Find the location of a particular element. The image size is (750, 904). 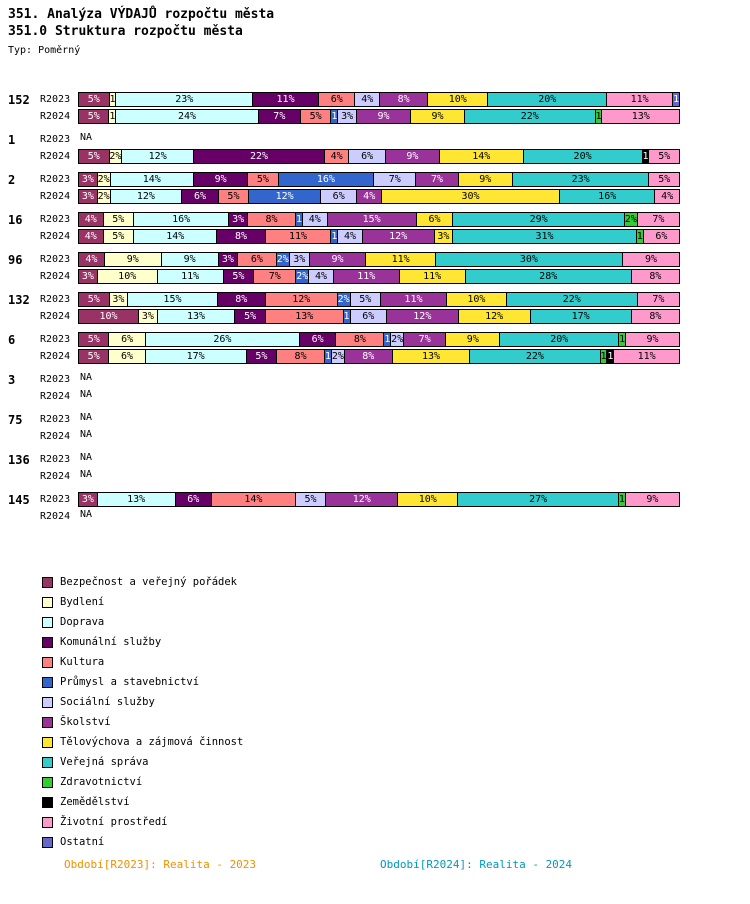

bar-segment: 10% is located at coordinates (127, 276).